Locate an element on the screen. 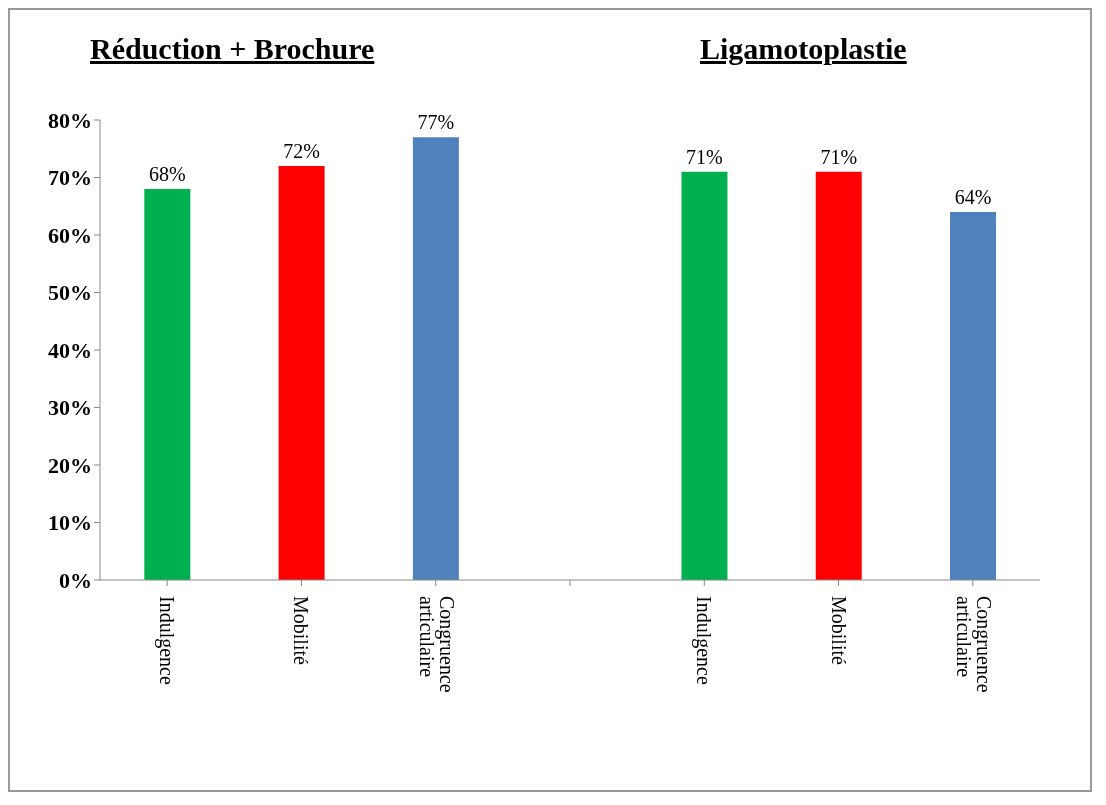 This screenshot has width=1106, height=805. data-label: 68% is located at coordinates (167, 174).